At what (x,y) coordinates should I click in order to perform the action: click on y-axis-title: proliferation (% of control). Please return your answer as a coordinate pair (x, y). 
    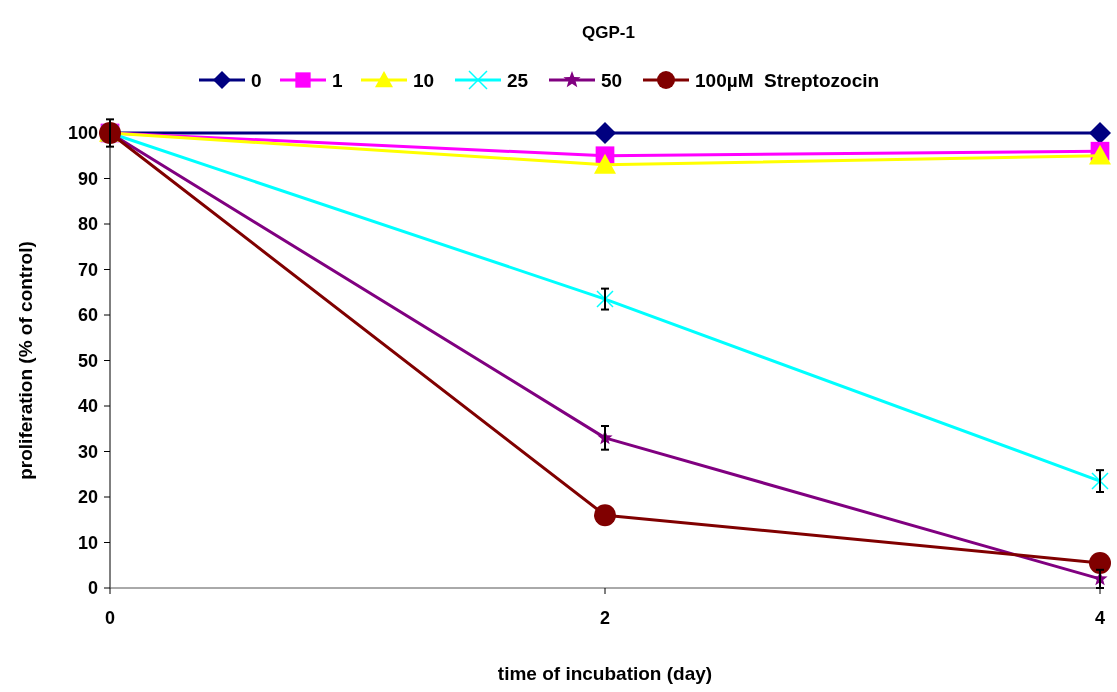
    Looking at the image, I should click on (25, 360).